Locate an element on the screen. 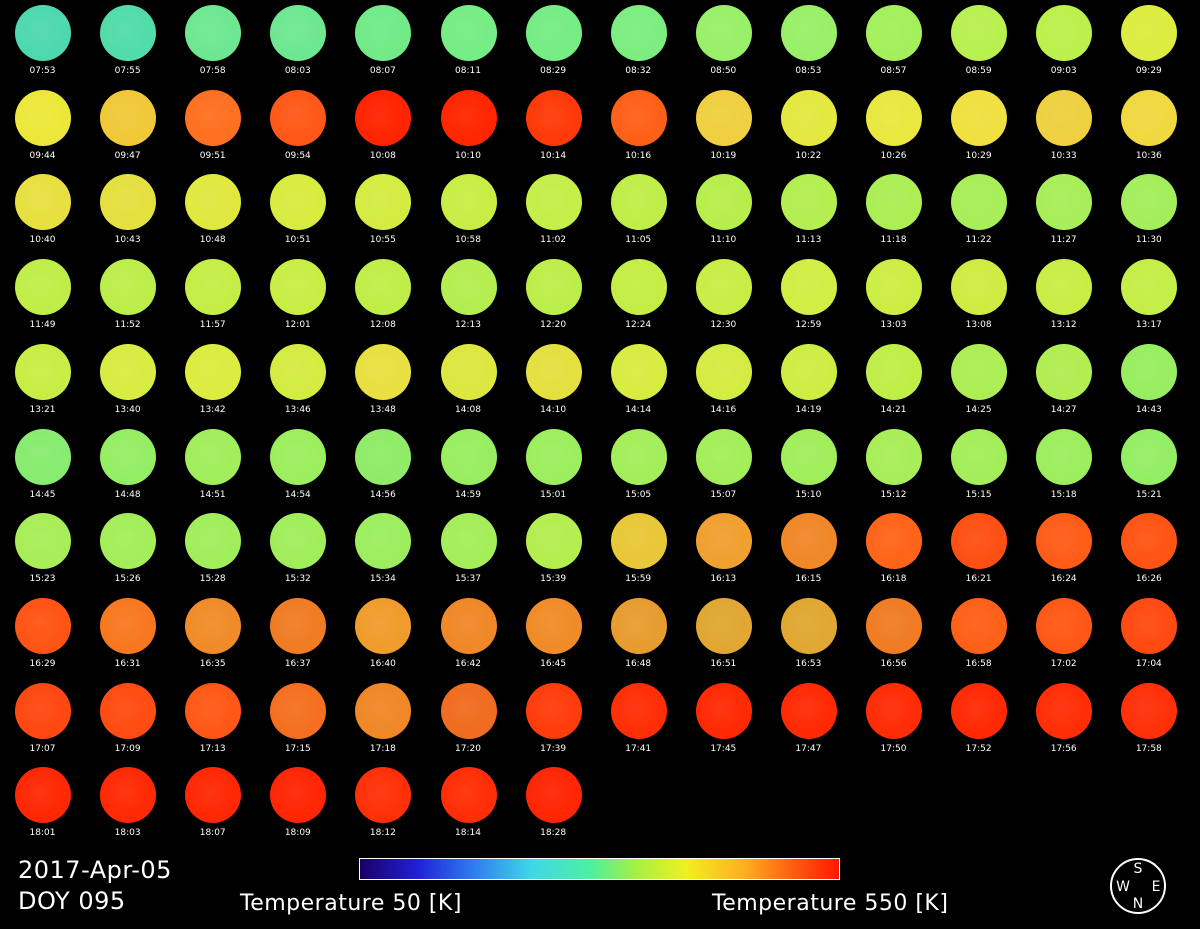 The image size is (1200, 929). frame-time-label: 15:37 is located at coordinates (468, 579).